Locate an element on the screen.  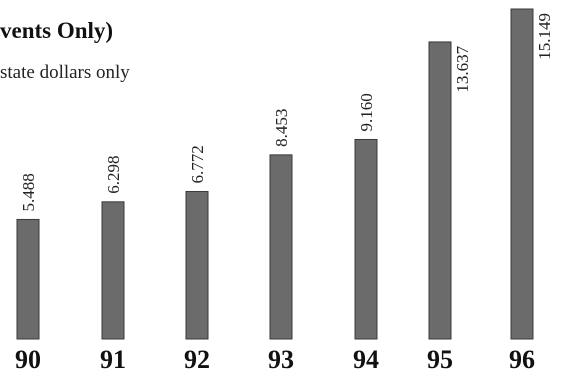
category-label-93: 93 is located at coordinates (281, 359).